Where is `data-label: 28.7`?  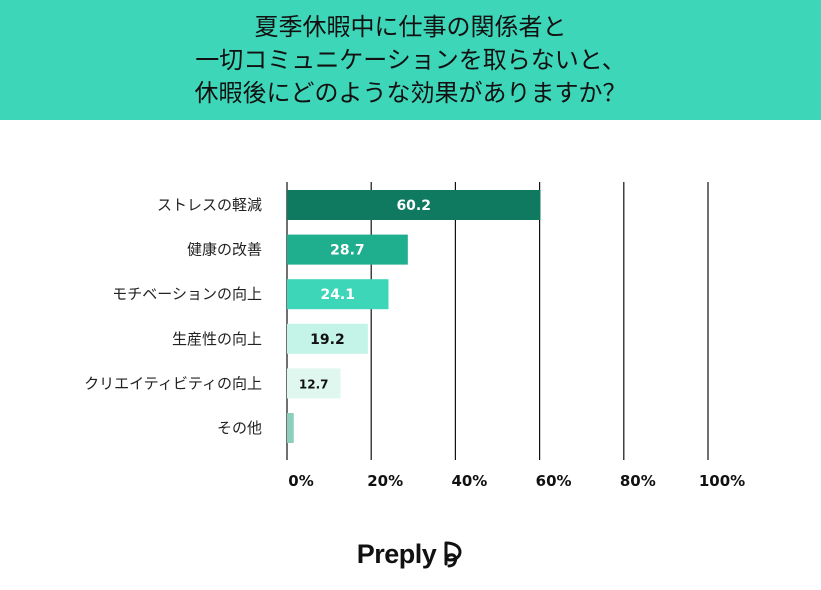
data-label: 28.7 is located at coordinates (347, 251).